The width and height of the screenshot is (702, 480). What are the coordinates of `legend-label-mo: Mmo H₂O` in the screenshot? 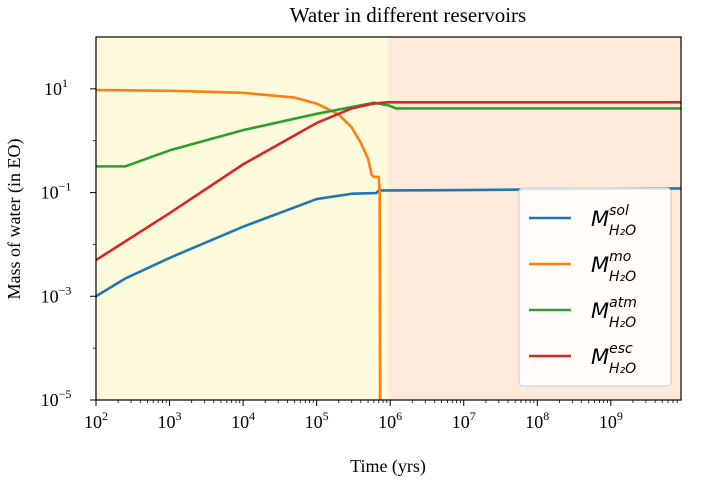 It's located at (613, 267).